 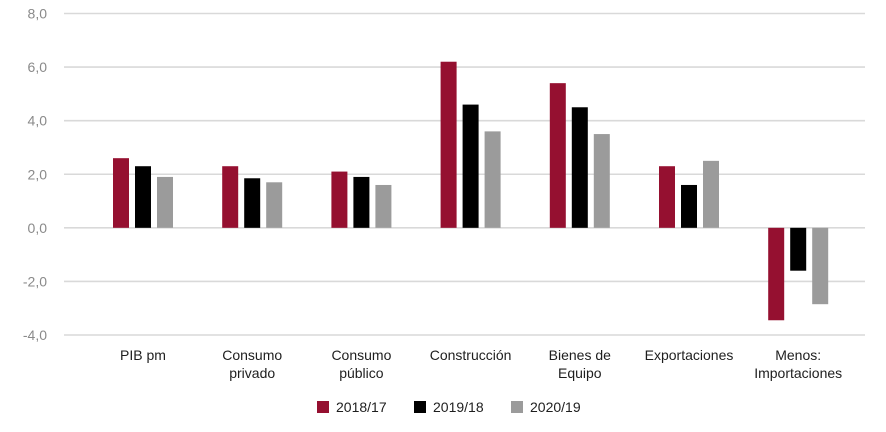 I want to click on y-axis-ticks: 8,0 6,0 4,0 2,0 0,0 -2,0 -4,0, so click(x=35, y=175).